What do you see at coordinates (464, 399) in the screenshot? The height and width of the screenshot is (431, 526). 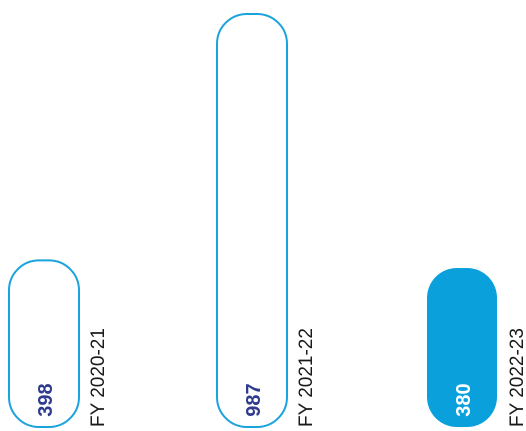 I see `value-label-3: 380` at bounding box center [464, 399].